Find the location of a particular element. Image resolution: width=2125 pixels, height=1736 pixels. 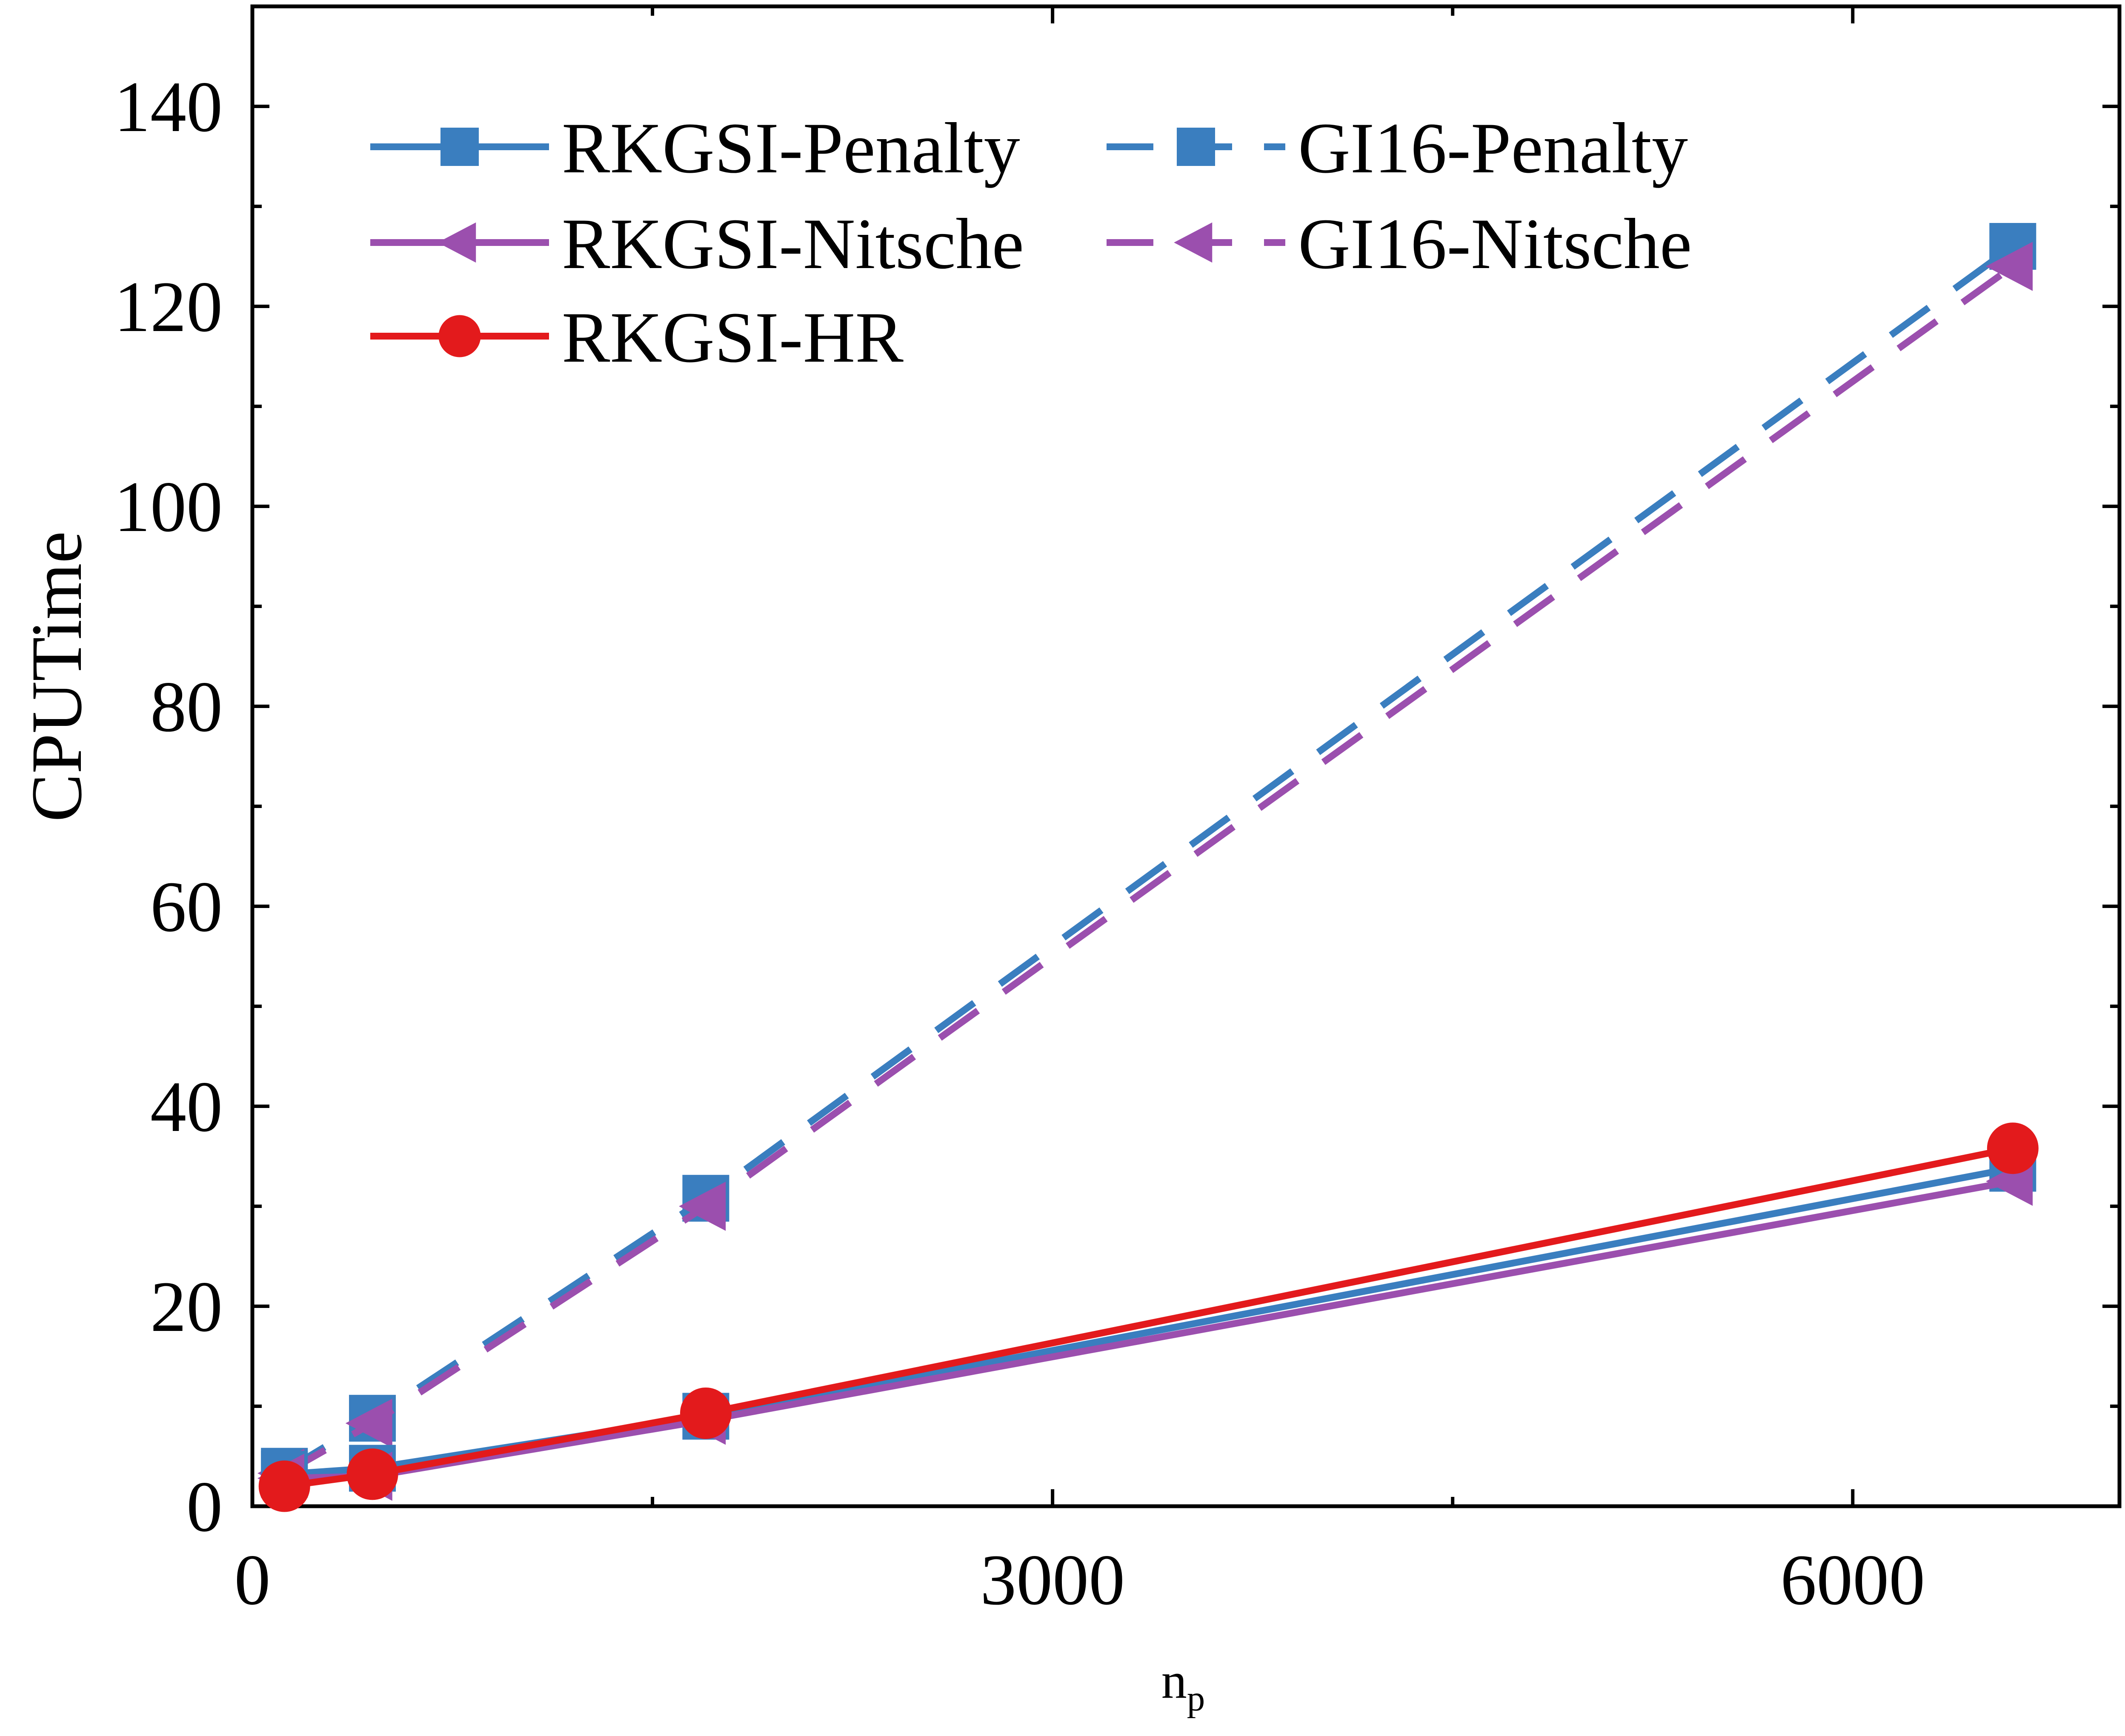

legend-item: RKGSI-HR is located at coordinates (637, 337).